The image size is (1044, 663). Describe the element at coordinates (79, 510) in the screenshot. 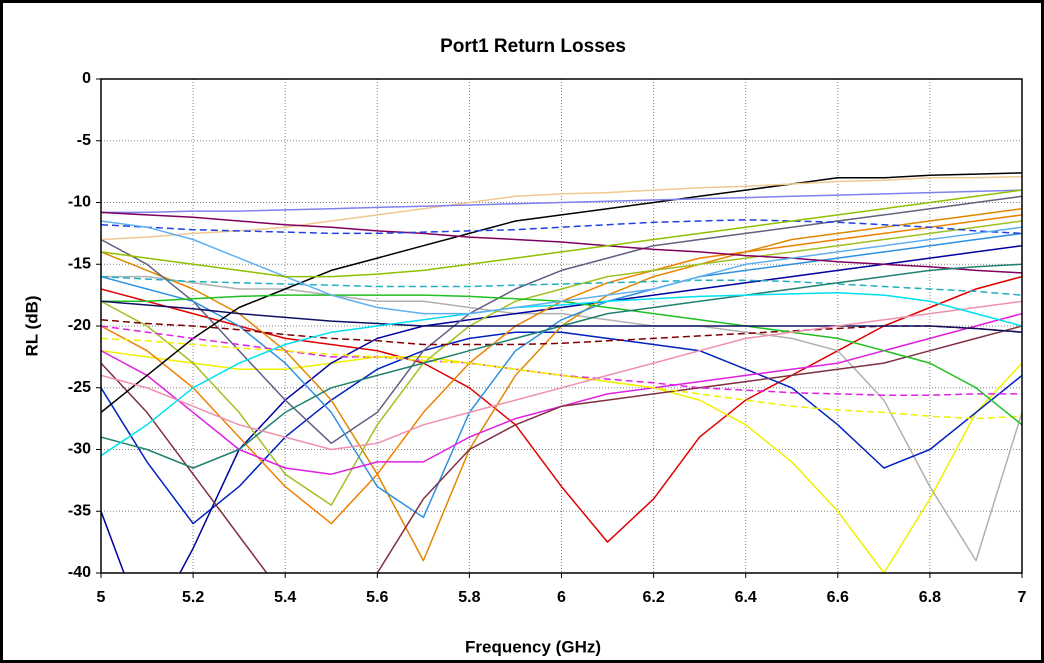

I see `y-tick-label: -35` at that location.